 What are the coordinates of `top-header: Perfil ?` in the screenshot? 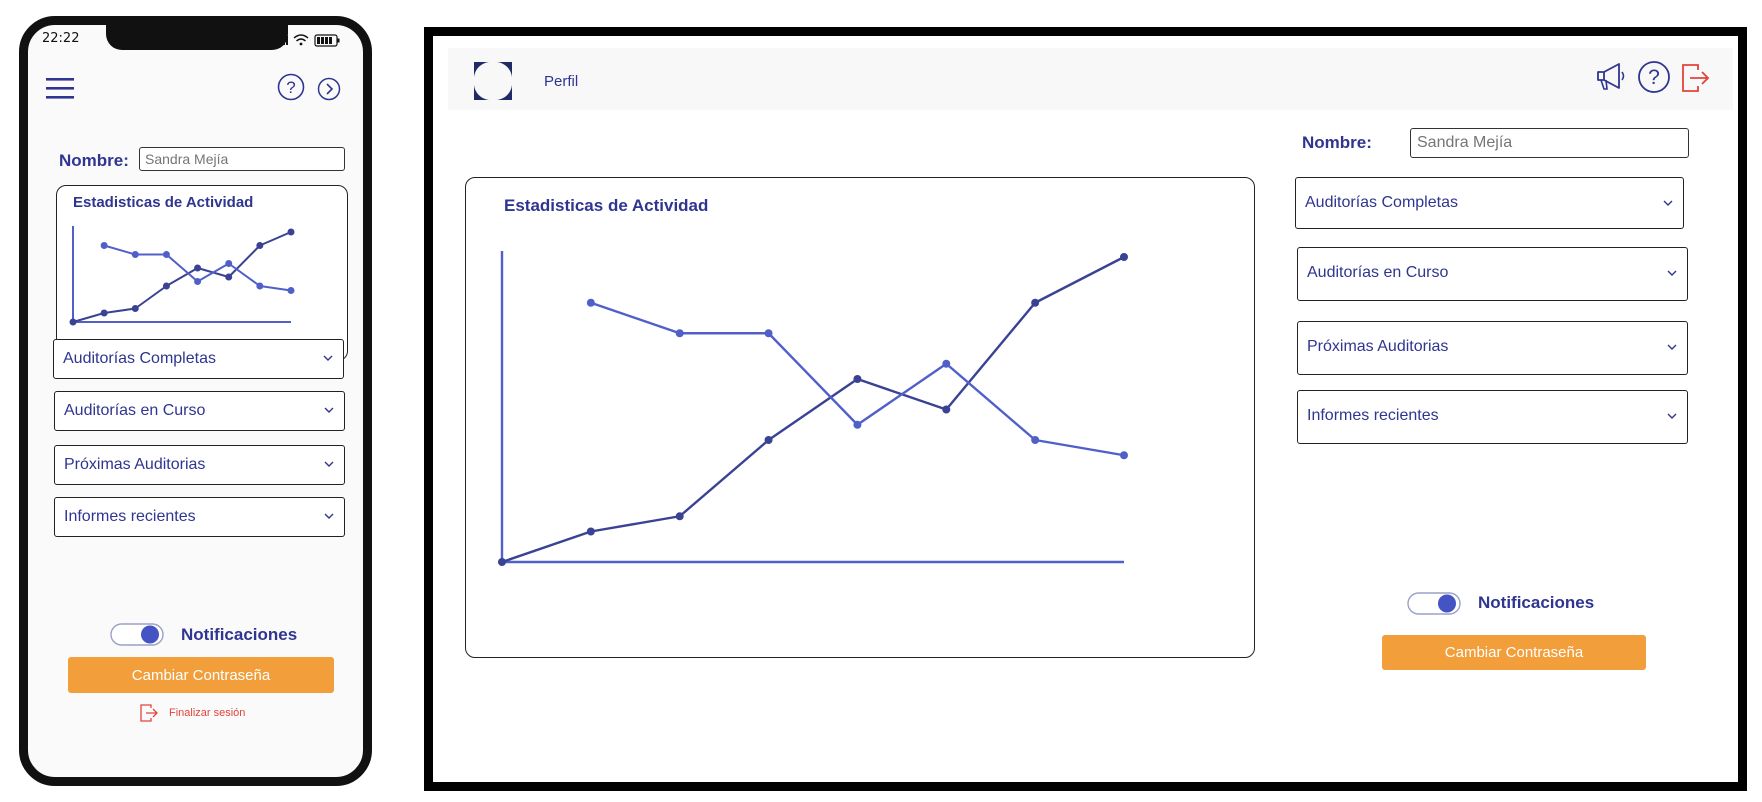 It's located at (1090, 79).